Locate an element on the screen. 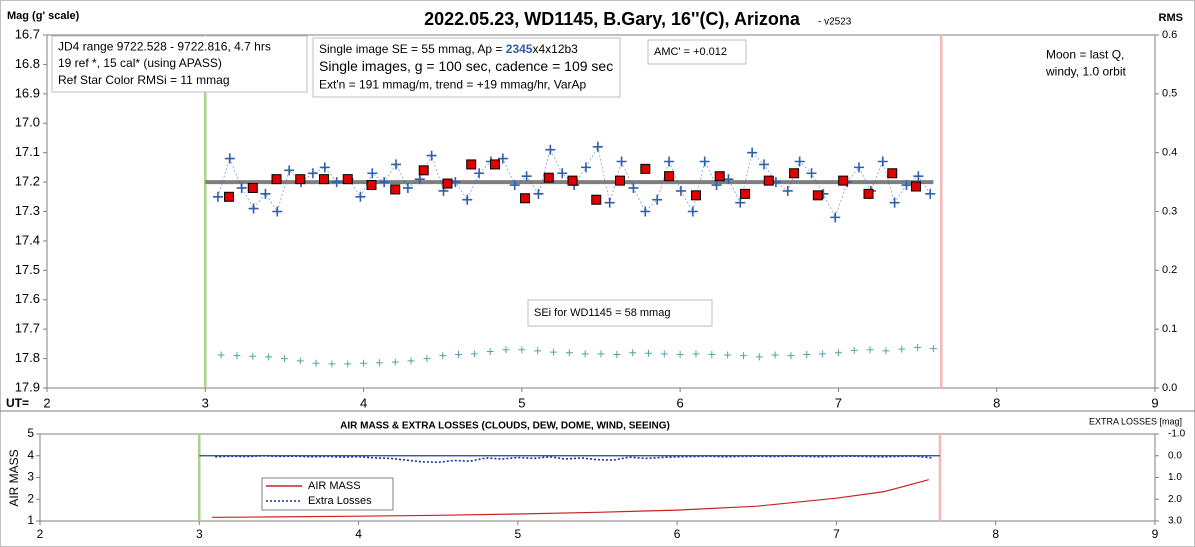  annotation-box is located at coordinates (620, 313).